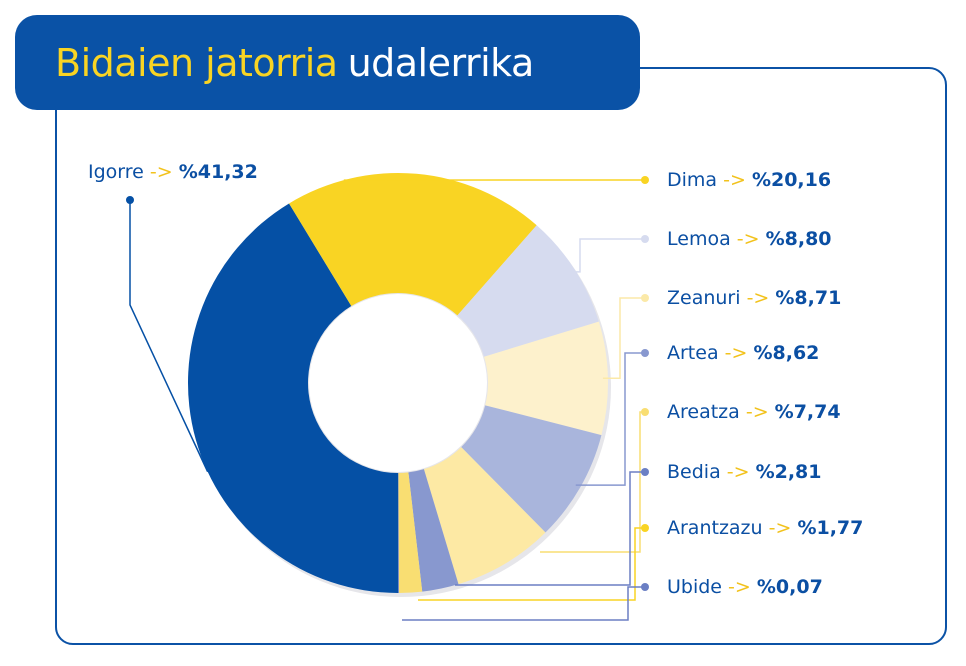  I want to click on label-igorre: Igorre -> %41,32, so click(173, 172).